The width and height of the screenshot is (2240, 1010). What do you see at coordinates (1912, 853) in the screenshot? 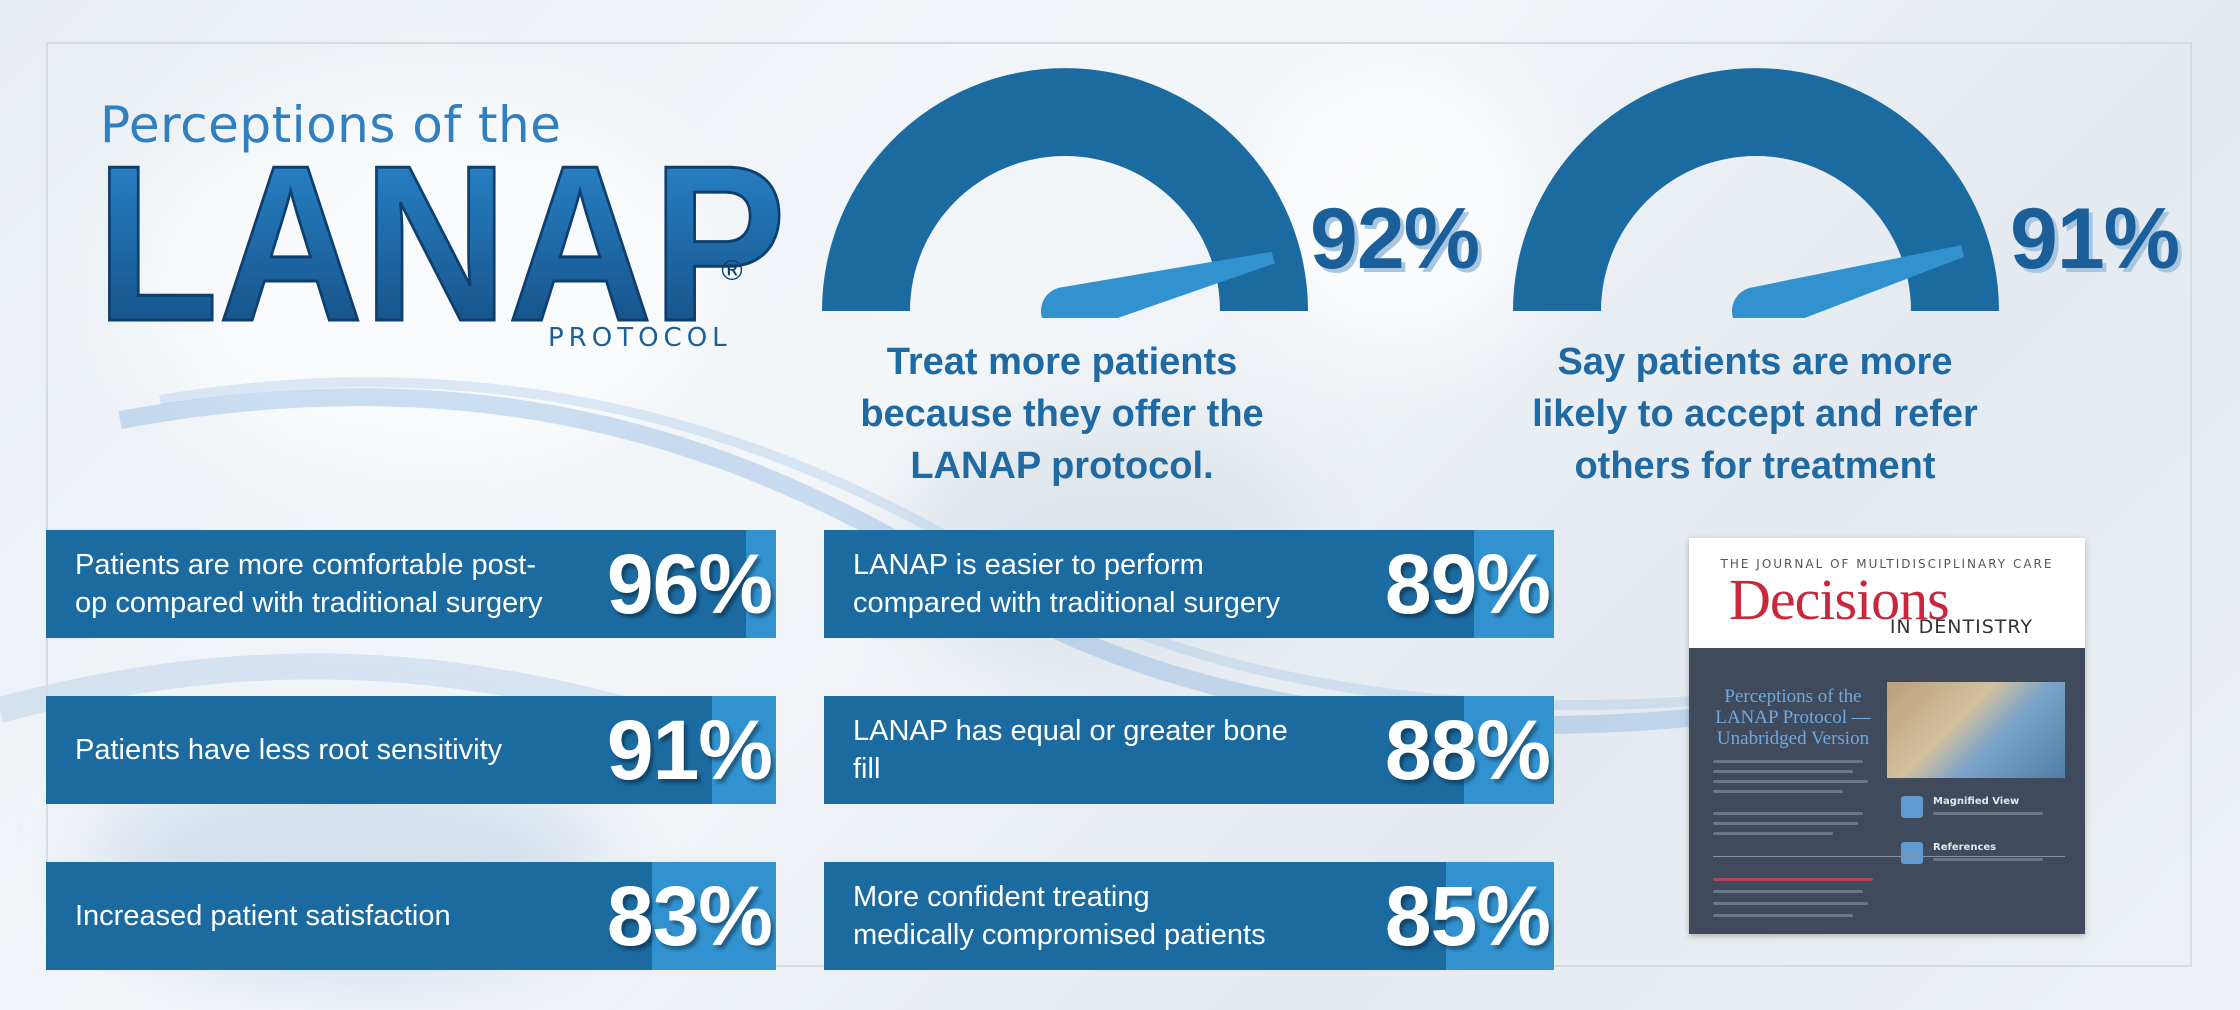
I see `references-icon` at bounding box center [1912, 853].